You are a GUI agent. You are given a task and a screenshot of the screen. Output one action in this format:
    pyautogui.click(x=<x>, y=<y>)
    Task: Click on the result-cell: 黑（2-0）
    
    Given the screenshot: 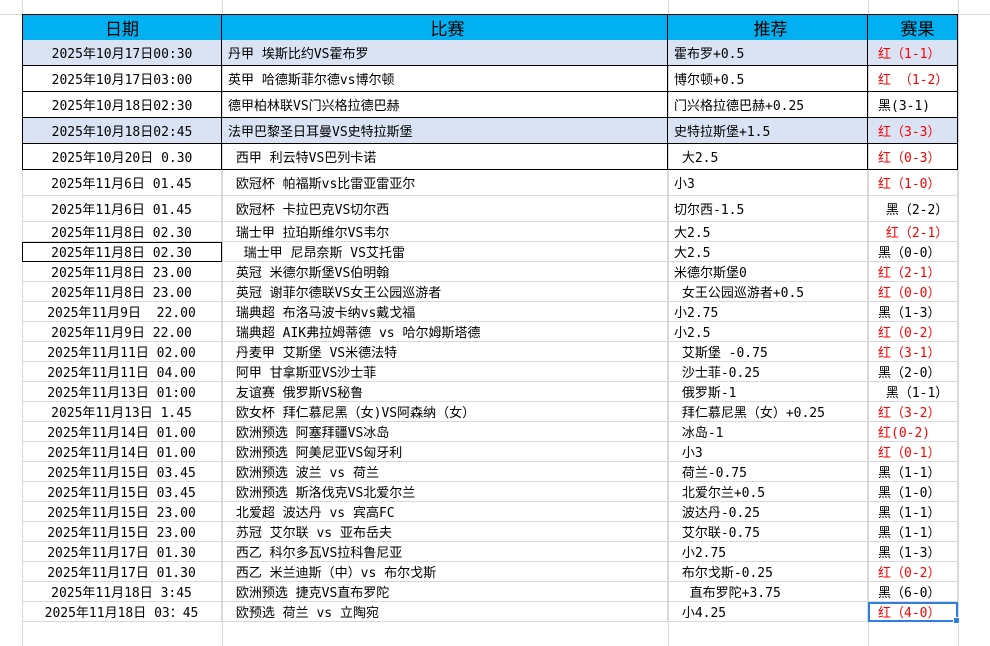 What is the action you would take?
    pyautogui.click(x=913, y=372)
    